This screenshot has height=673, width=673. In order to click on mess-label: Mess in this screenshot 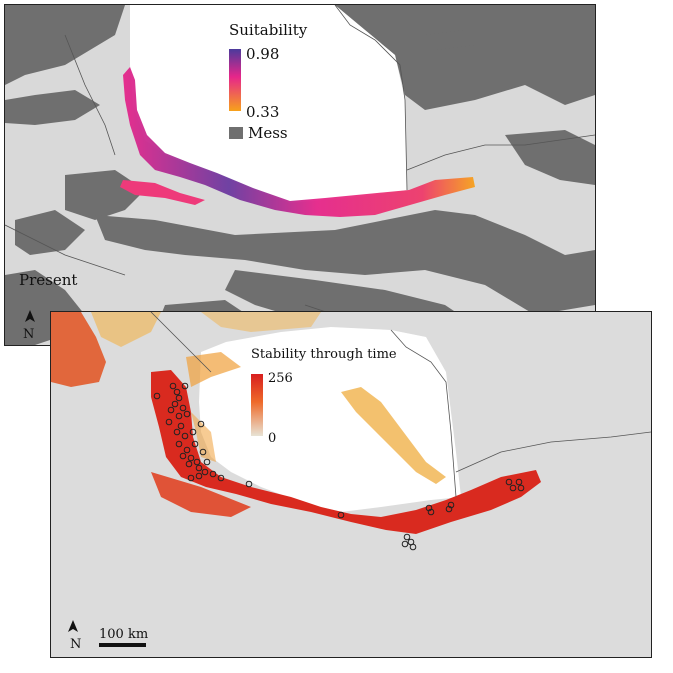, I will do `click(268, 133)`.